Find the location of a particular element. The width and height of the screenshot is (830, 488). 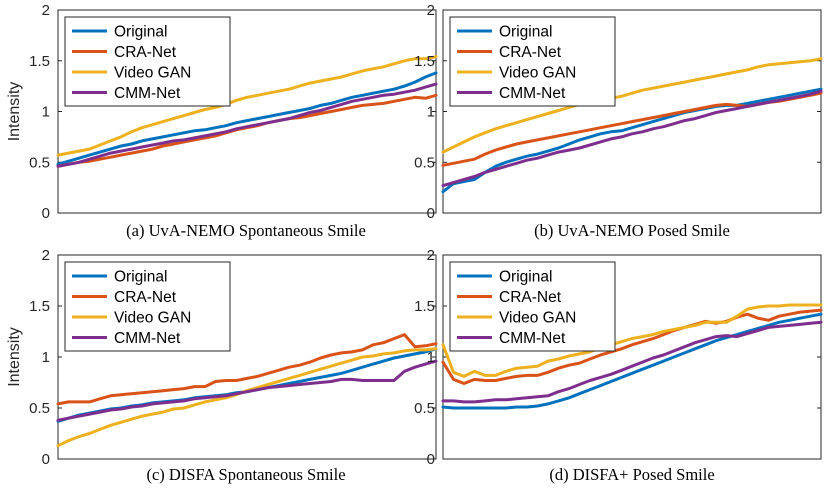

panel-caption: (d) DISFA+ Posed Smile is located at coordinates (631, 474).